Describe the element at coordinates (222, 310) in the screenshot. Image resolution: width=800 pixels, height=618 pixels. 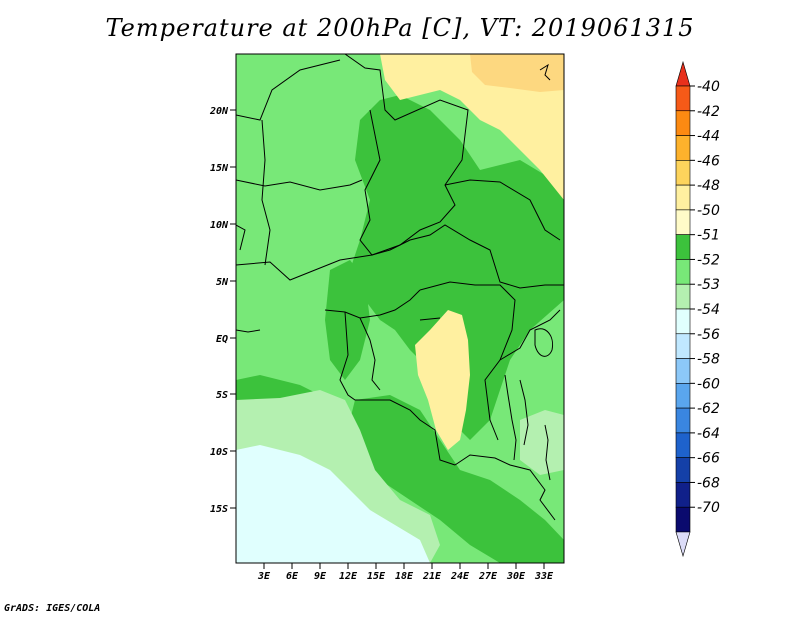
I see `latitude-axis: 20N 15N 10N 5N EQ 5S 10S 15S` at that location.